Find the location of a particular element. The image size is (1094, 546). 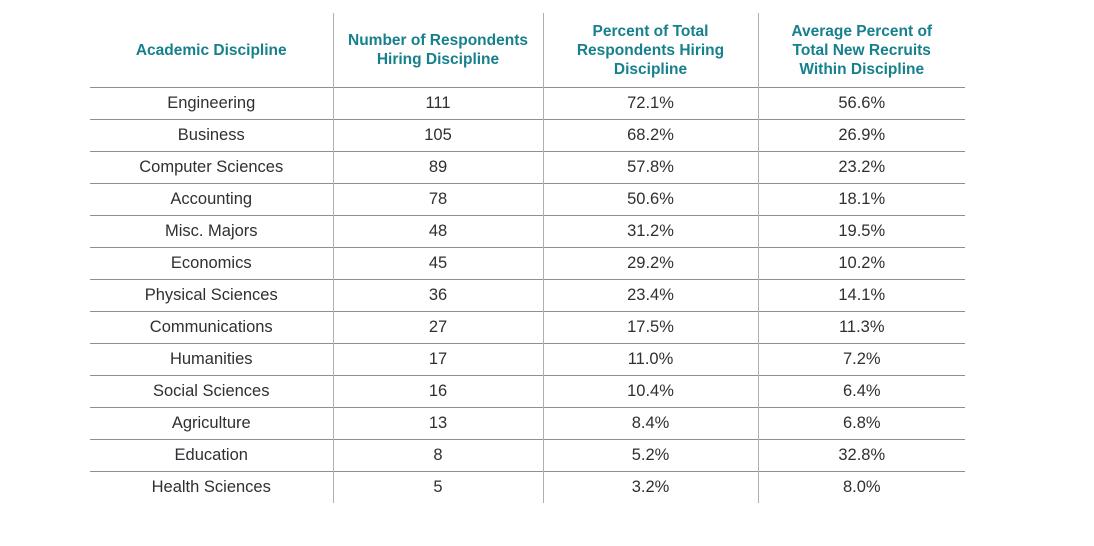

column-header-number-of-respondents: Number of Respondents Hiring Discipline is located at coordinates (437, 50).